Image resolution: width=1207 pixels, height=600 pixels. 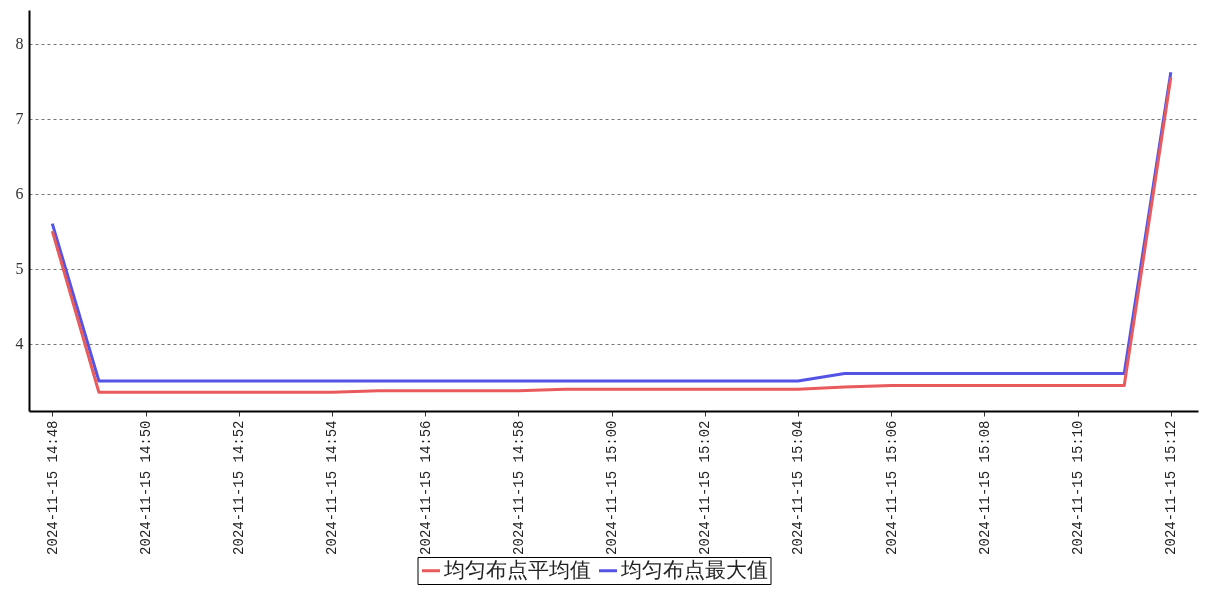 I want to click on x-tick-label: 2024-11-15 15:04, so click(x=798, y=487).